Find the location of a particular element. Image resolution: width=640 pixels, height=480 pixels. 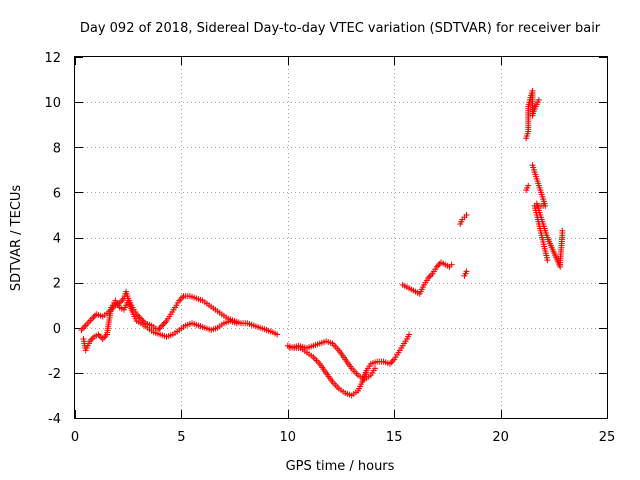

y-tick-label: 8 is located at coordinates (57, 148).